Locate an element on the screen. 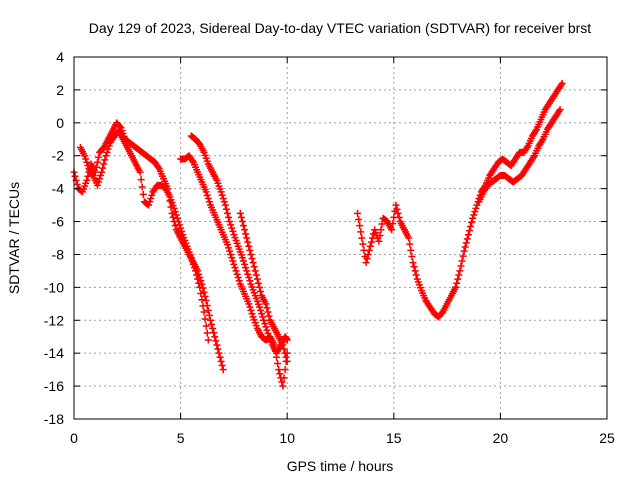 The height and width of the screenshot is (480, 640). y-tick-label: -18 is located at coordinates (54, 419).